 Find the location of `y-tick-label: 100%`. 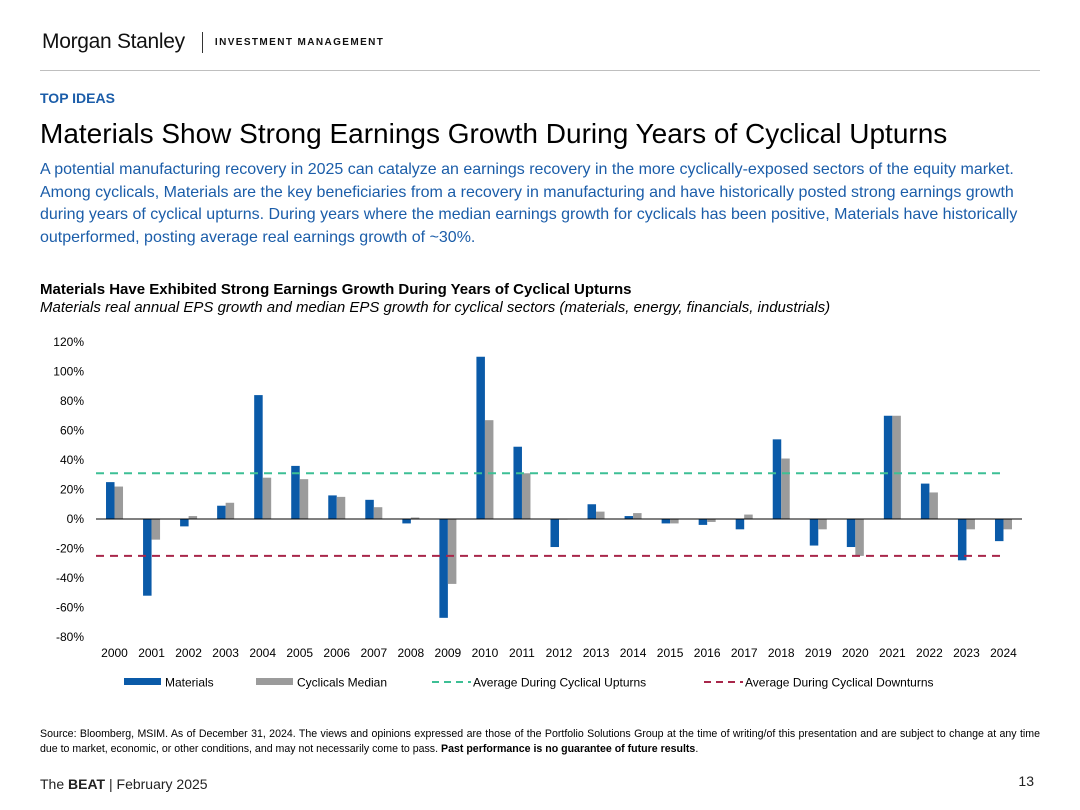

y-tick-label: 100% is located at coordinates (68, 372).